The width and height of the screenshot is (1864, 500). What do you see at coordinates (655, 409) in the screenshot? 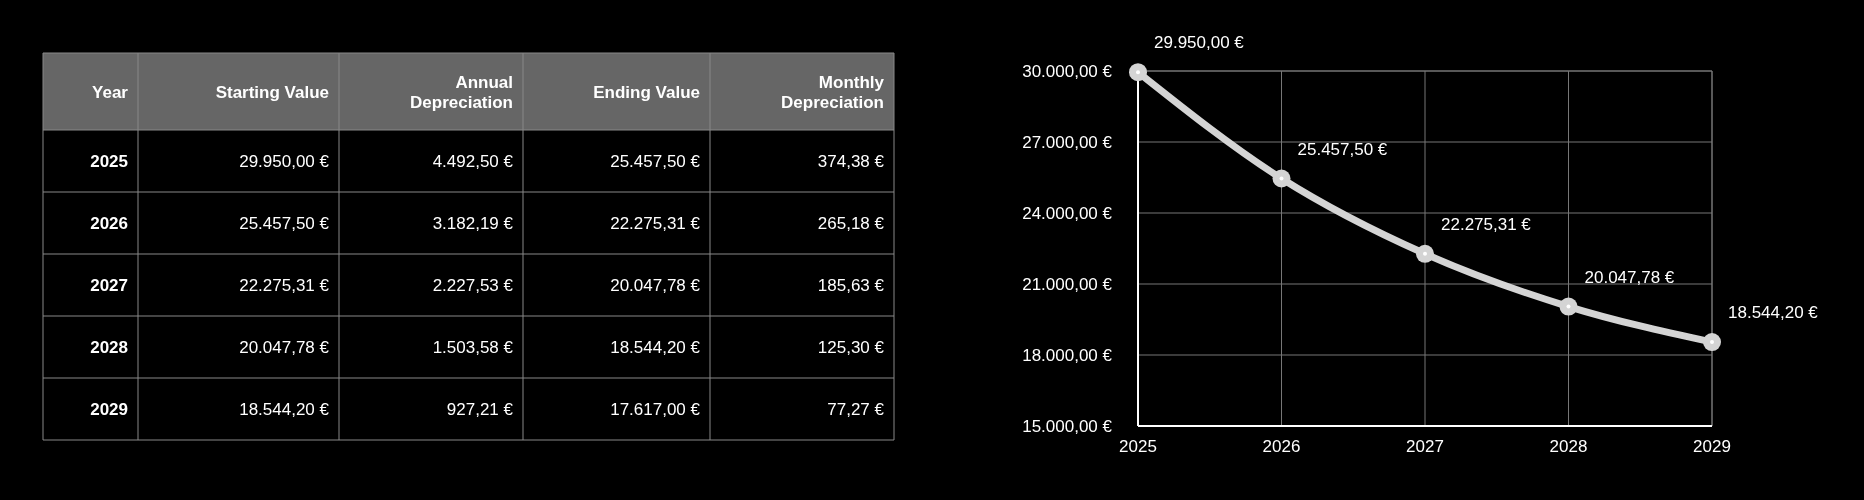
I see `data-label: 17.617,00 €` at bounding box center [655, 409].